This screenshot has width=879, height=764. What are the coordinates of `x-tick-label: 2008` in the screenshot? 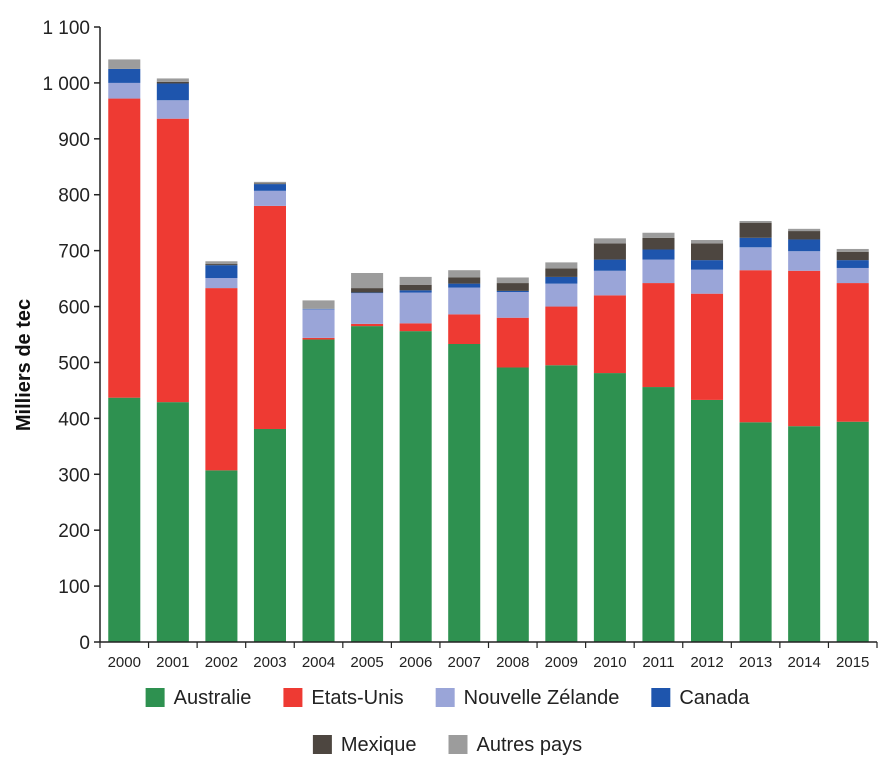 It's located at (512, 662).